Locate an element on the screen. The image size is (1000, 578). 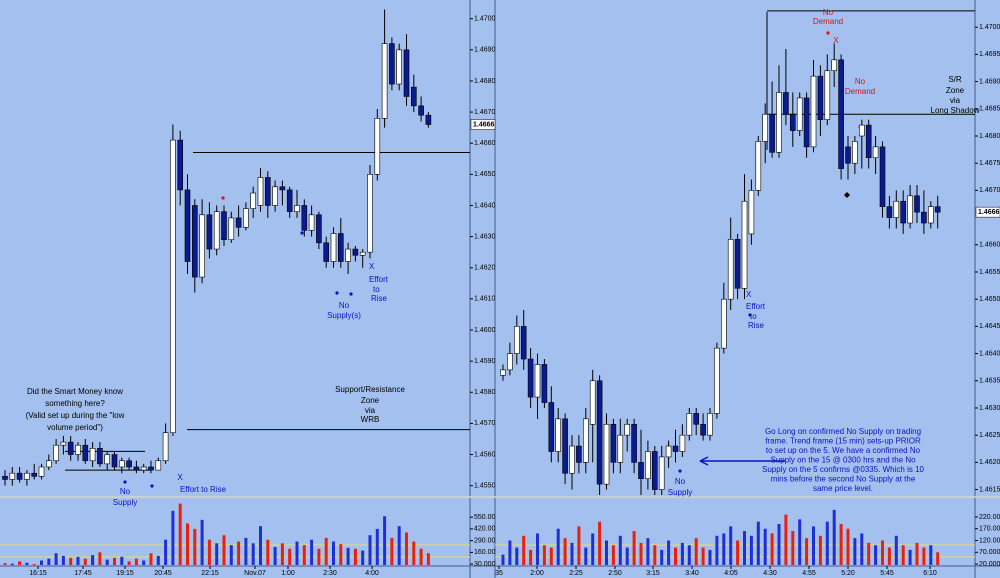
x-tick-label: 3:40 is located at coordinates (692, 573).